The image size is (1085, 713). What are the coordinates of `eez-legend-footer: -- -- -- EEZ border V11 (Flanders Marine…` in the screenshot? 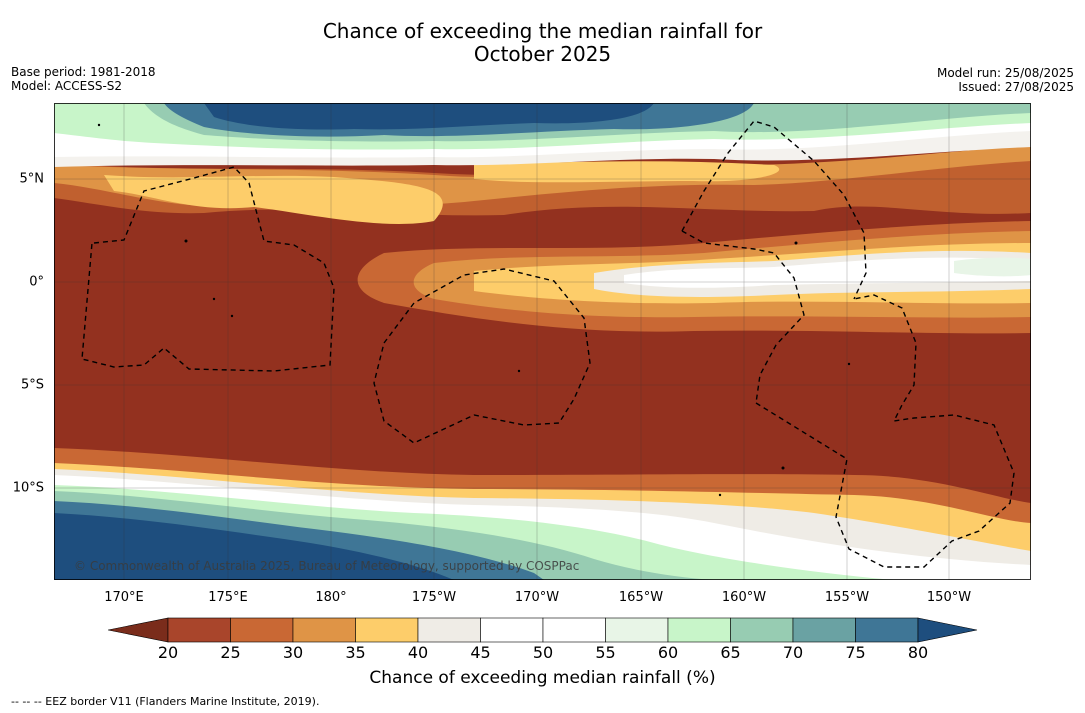 It's located at (165, 701).